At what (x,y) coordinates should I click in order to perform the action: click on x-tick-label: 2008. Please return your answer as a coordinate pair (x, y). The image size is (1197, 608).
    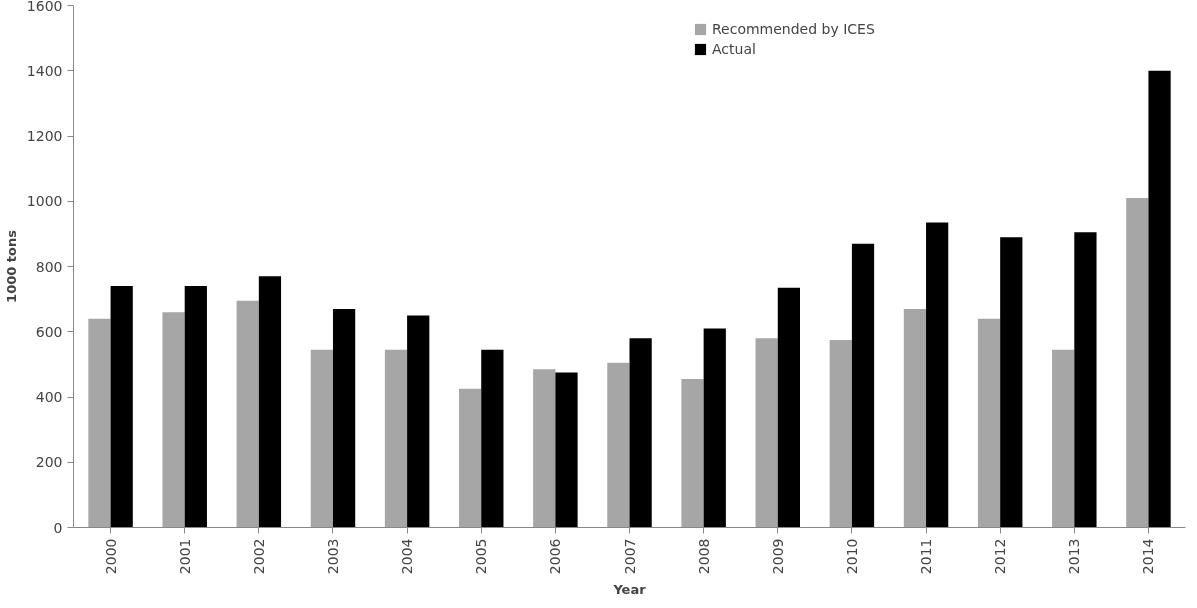
    Looking at the image, I should click on (703, 556).